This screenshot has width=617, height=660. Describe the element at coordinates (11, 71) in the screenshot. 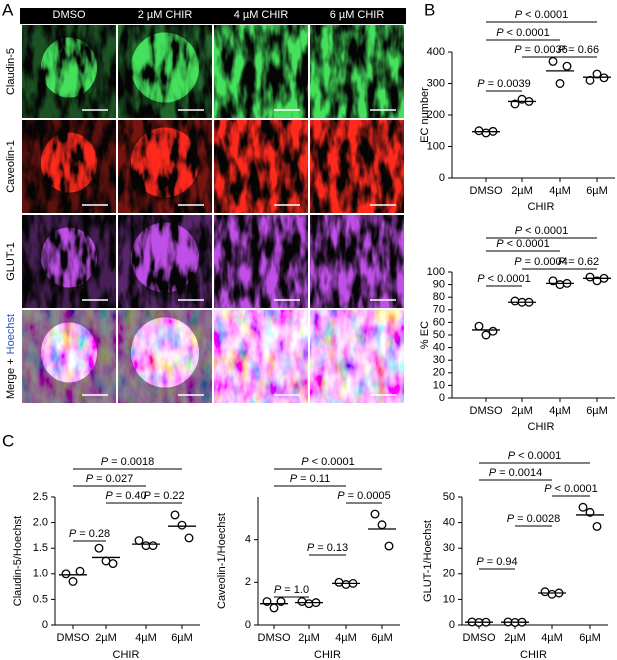

I see `row-label: Claudin-5` at that location.